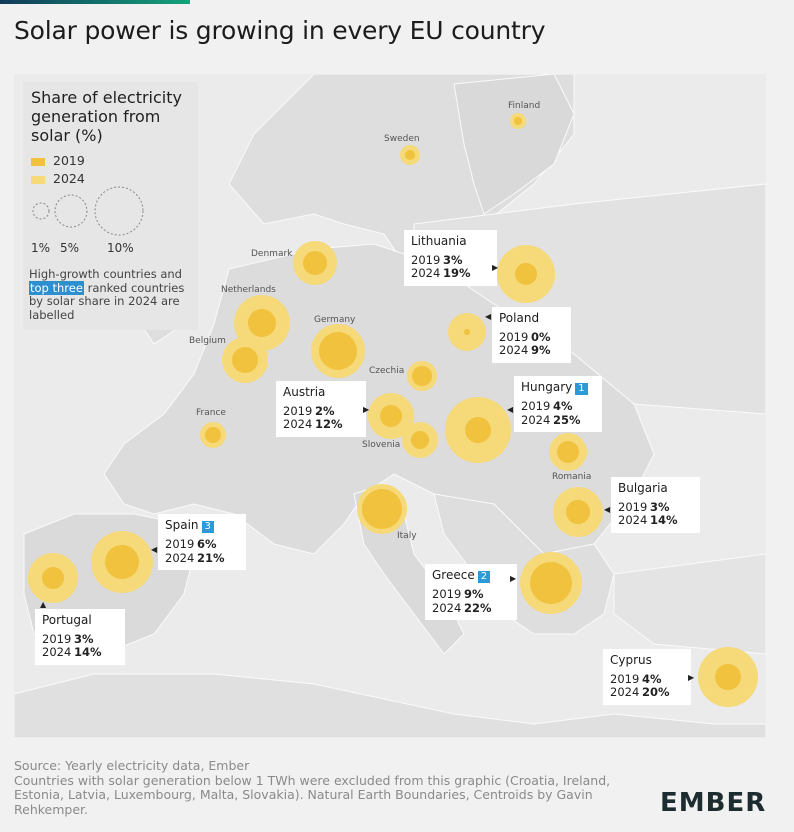 Image resolution: width=794 pixels, height=832 pixels. I want to click on callout-name: Hungary 1, so click(558, 387).